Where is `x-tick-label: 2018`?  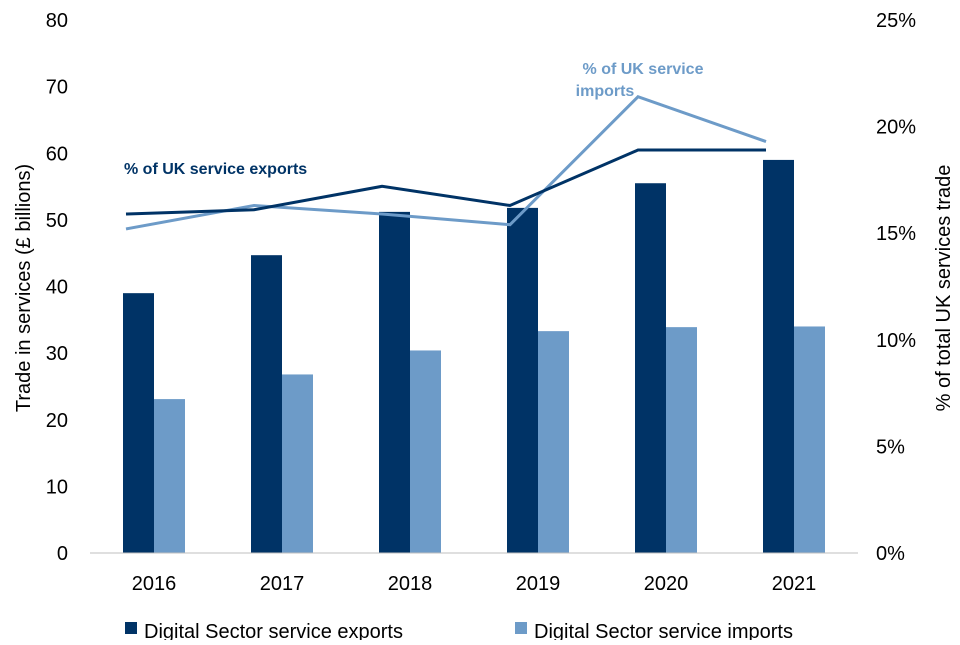 x-tick-label: 2018 is located at coordinates (410, 584).